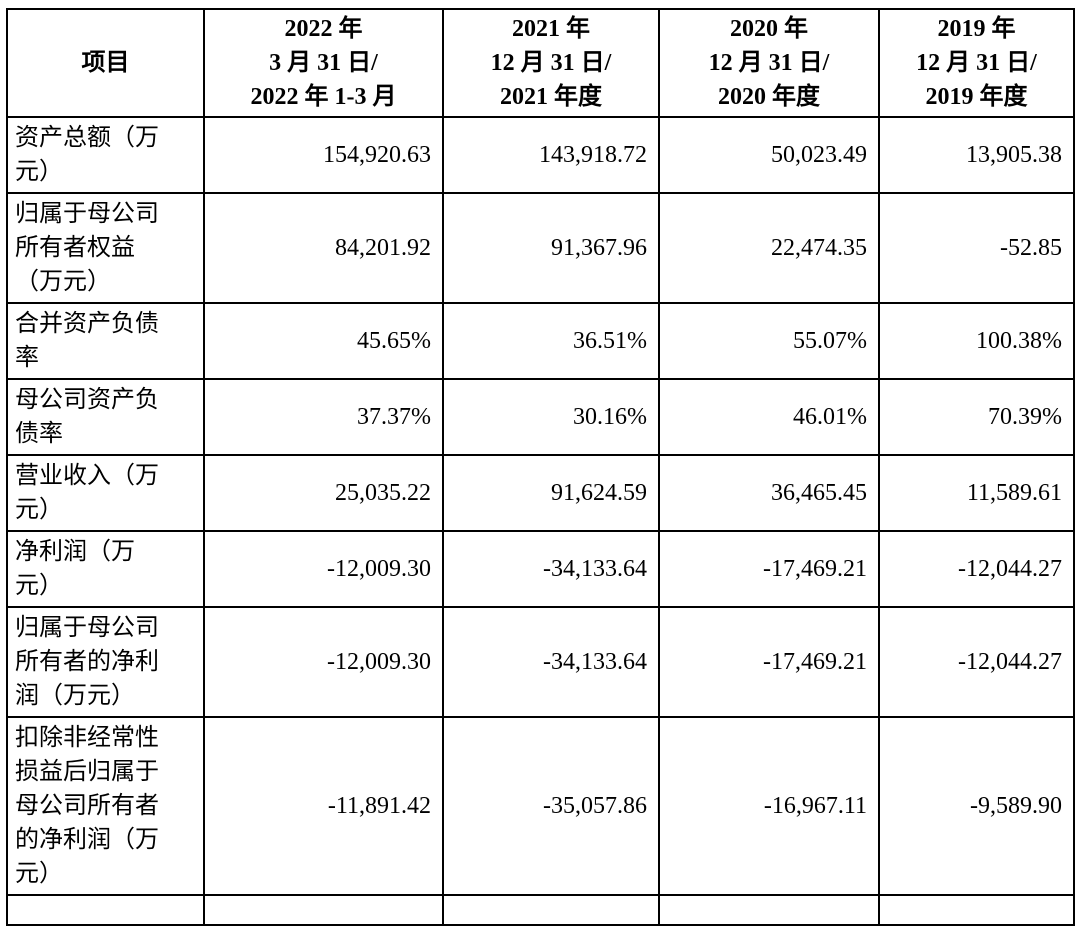 The image size is (1080, 926). What do you see at coordinates (551, 493) in the screenshot?
I see `value-cell: 91,624.59` at bounding box center [551, 493].